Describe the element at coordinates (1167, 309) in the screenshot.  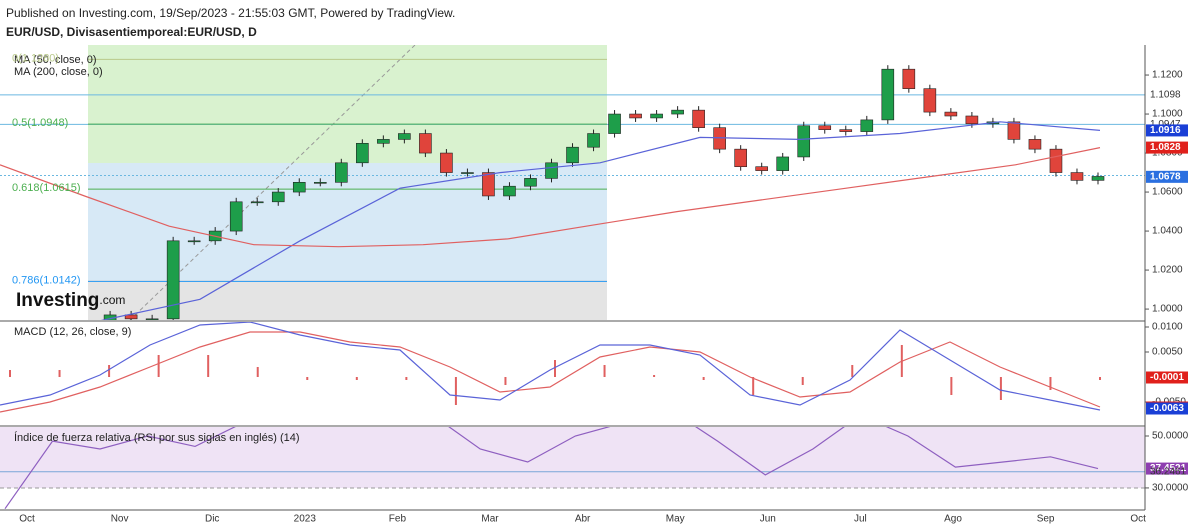
I see `y-tick-label: 1.0000` at that location.